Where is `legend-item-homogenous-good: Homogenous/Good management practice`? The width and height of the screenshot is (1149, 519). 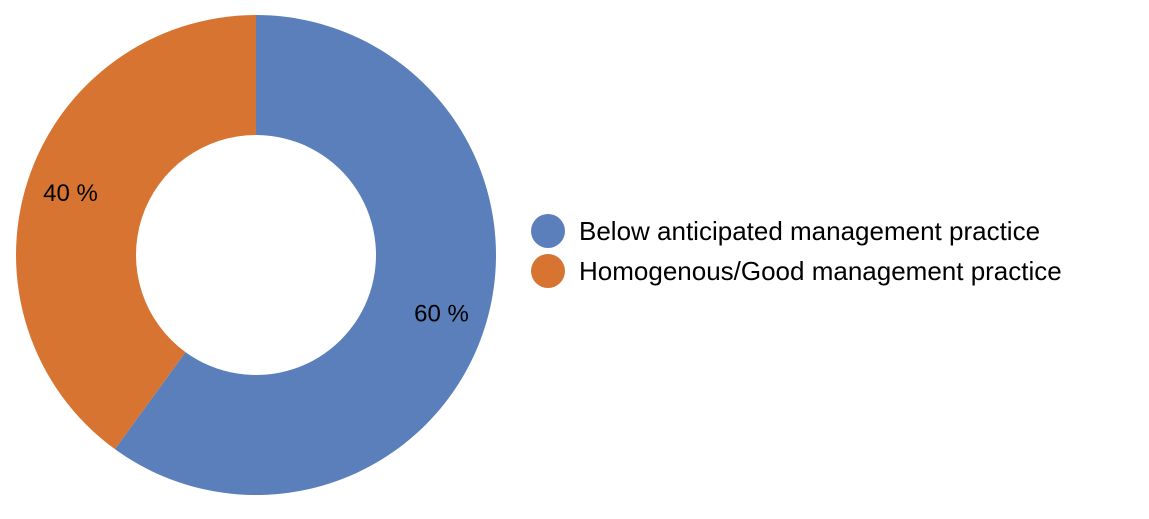 legend-item-homogenous-good: Homogenous/Good management practice is located at coordinates (796, 271).